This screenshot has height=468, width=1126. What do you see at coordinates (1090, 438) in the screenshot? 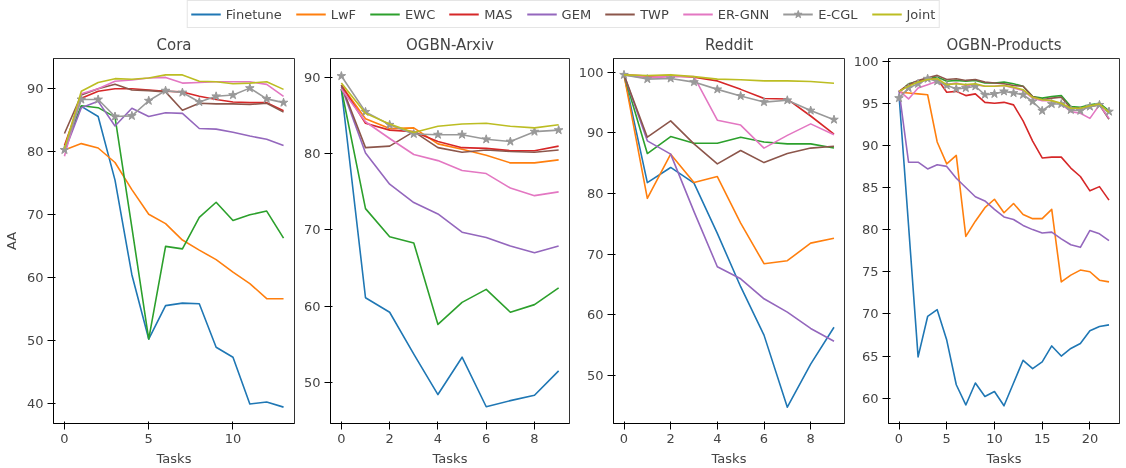
I see `x-tick-label: 20` at bounding box center [1090, 438].